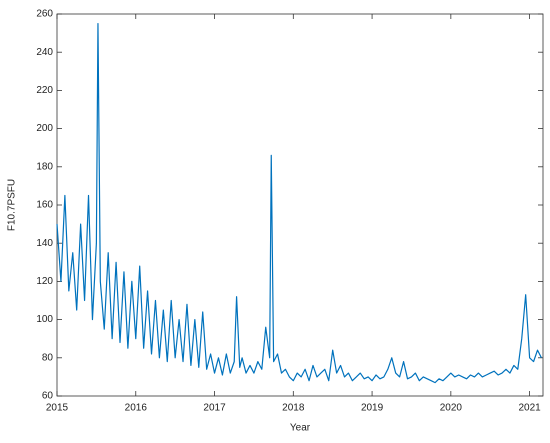  What do you see at coordinates (44, 243) in the screenshot?
I see `y-tick-label: 140` at bounding box center [44, 243].